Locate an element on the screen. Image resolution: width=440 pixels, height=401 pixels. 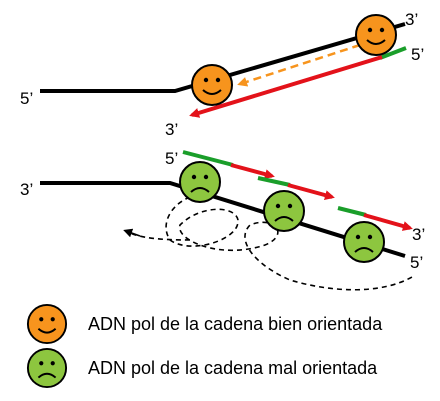
label-3prime-bottom-left: 3’ is located at coordinates (26, 189).